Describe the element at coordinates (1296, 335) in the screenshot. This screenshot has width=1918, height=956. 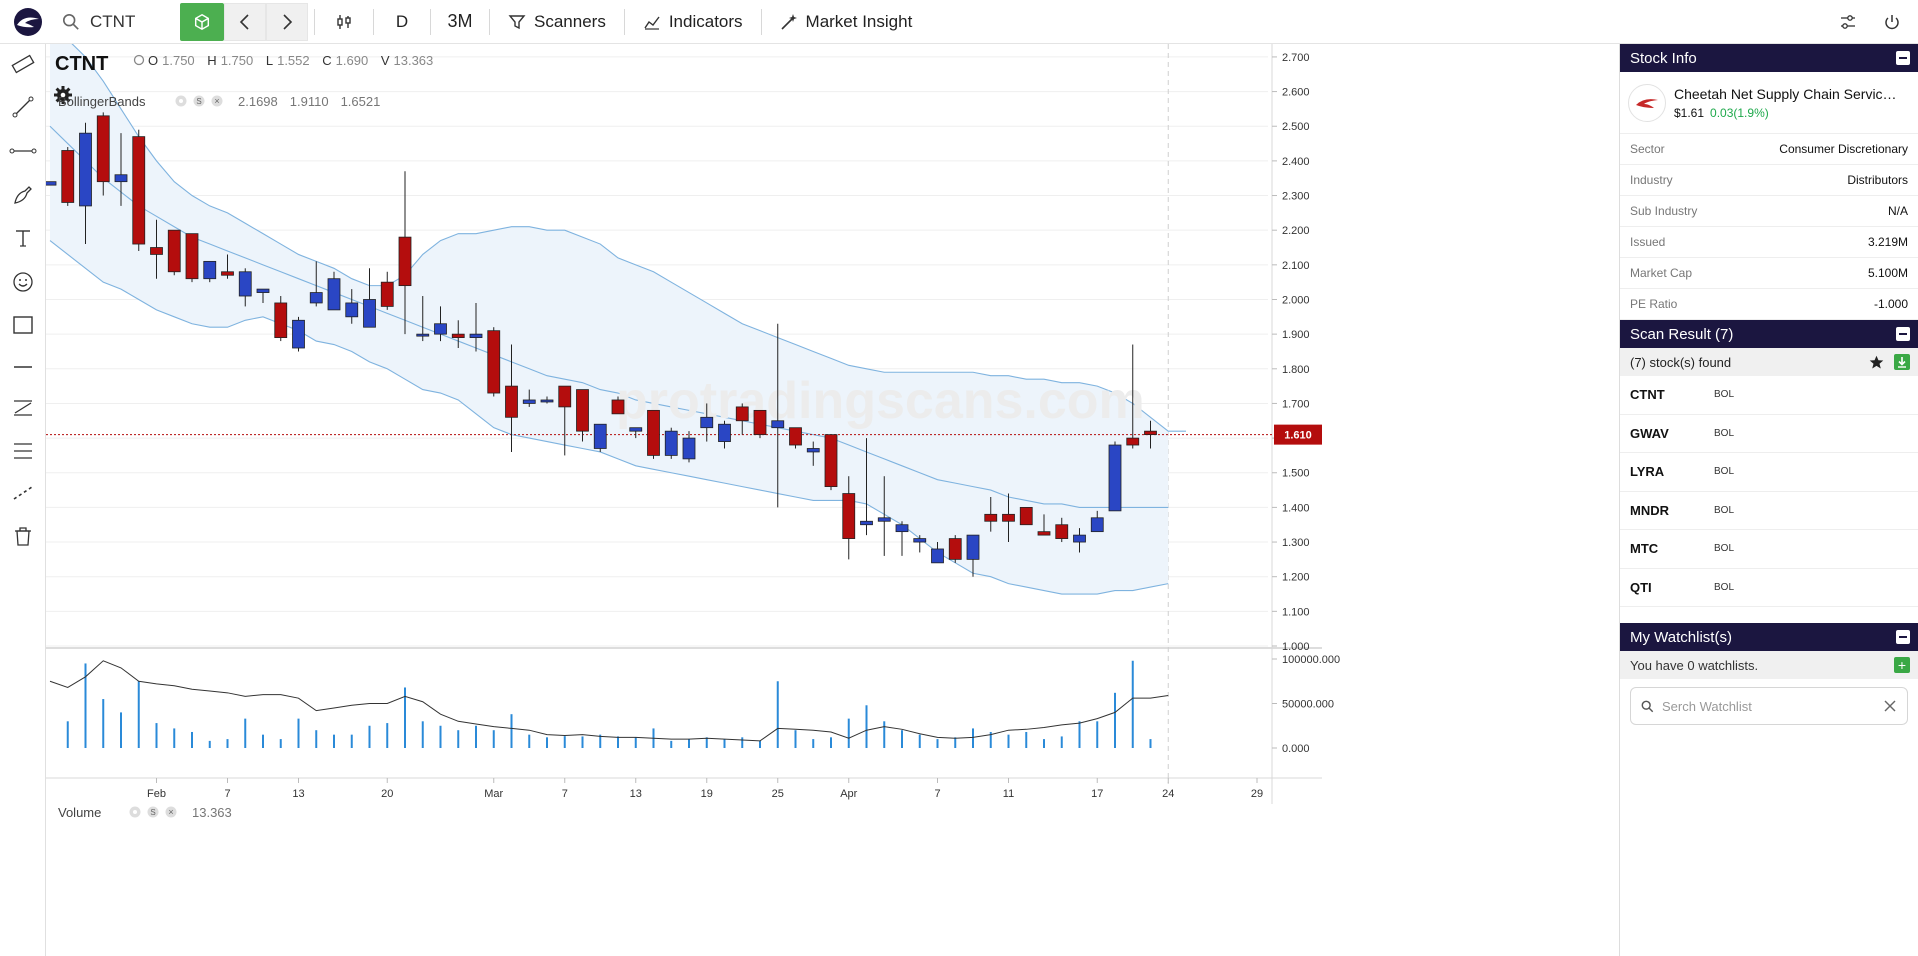
I see `y-tick-label: 1.900` at that location.